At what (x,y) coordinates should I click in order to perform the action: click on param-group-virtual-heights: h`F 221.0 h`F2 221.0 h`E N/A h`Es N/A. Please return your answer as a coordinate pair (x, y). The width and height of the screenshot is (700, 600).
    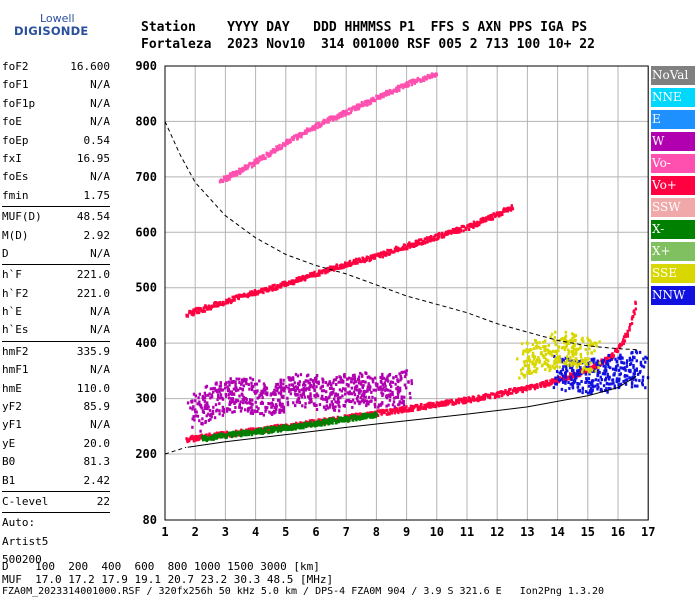
    Looking at the image, I should click on (56, 303).